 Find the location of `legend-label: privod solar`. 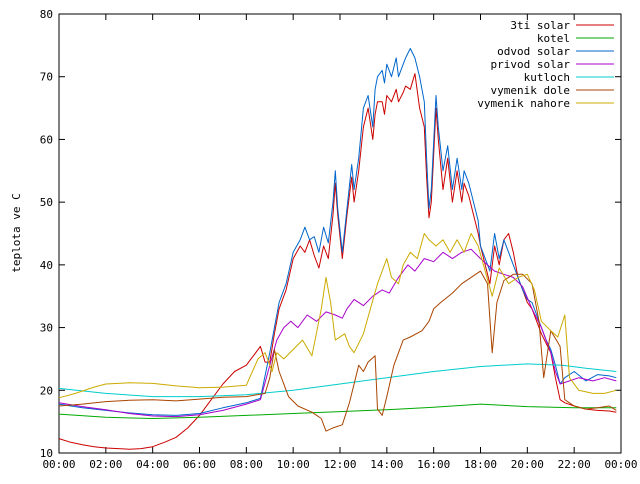

legend-label: privod solar is located at coordinates (531, 64).